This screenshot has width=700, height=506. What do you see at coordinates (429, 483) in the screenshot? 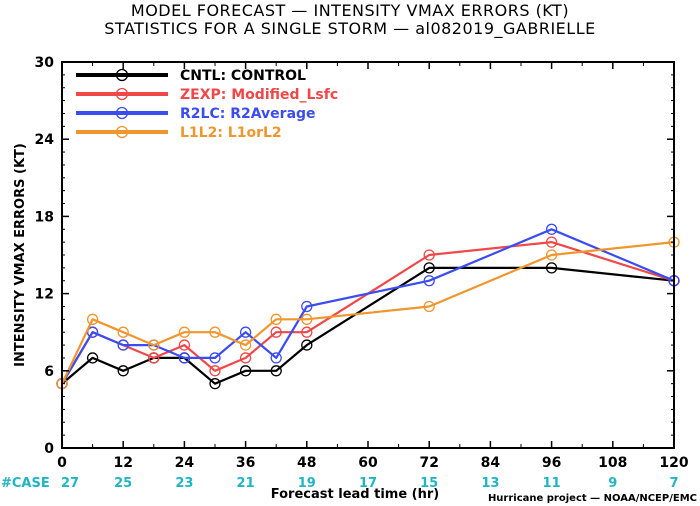
I see `case-count: 15` at bounding box center [429, 483].